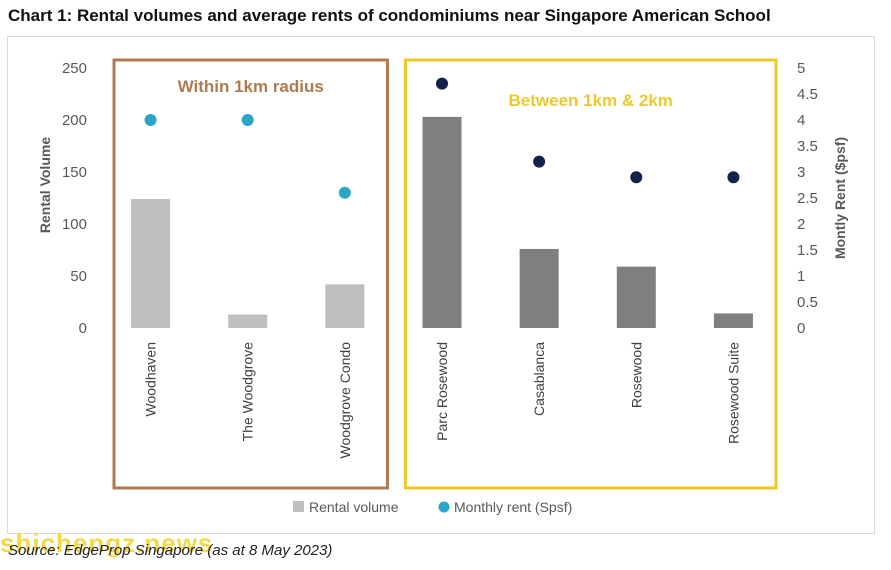 This screenshot has width=891, height=570. Describe the element at coordinates (442, 83) in the screenshot. I see `point-parc-rosewood` at that location.